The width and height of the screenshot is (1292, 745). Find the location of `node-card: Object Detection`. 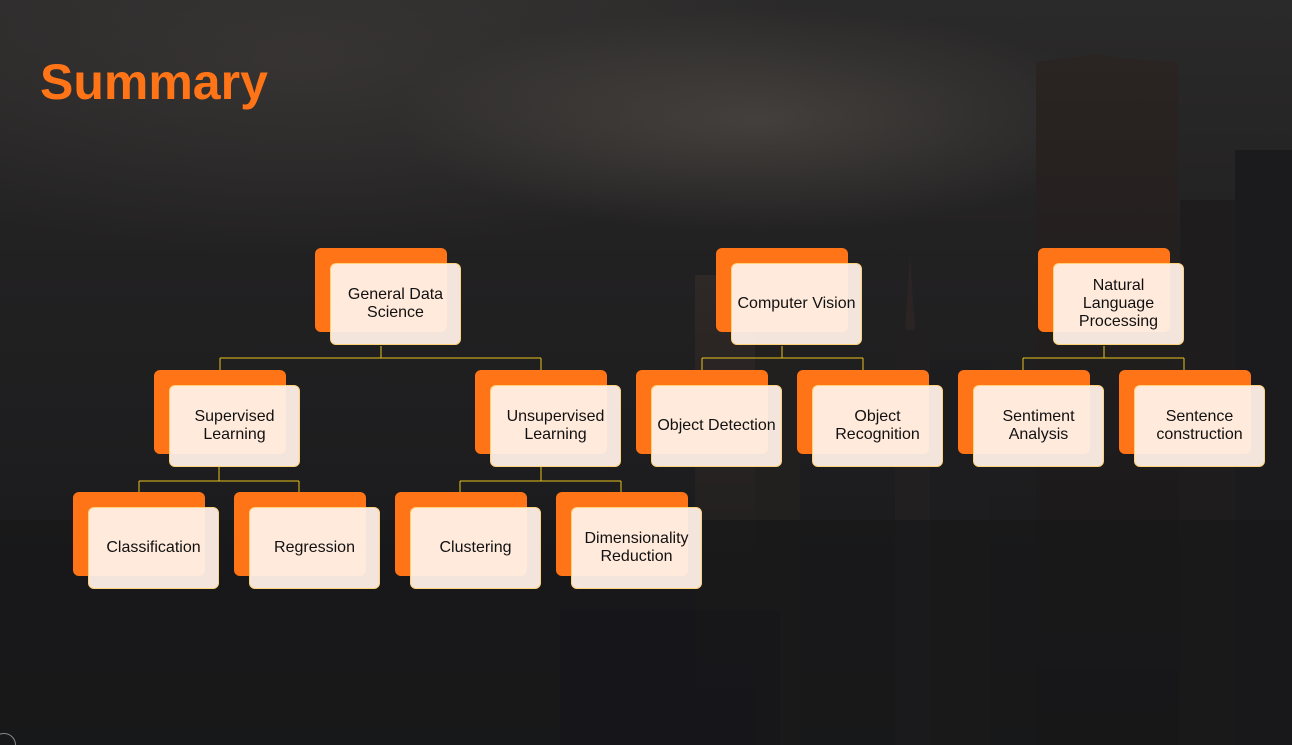

node-card: Object Detection is located at coordinates (716, 426).